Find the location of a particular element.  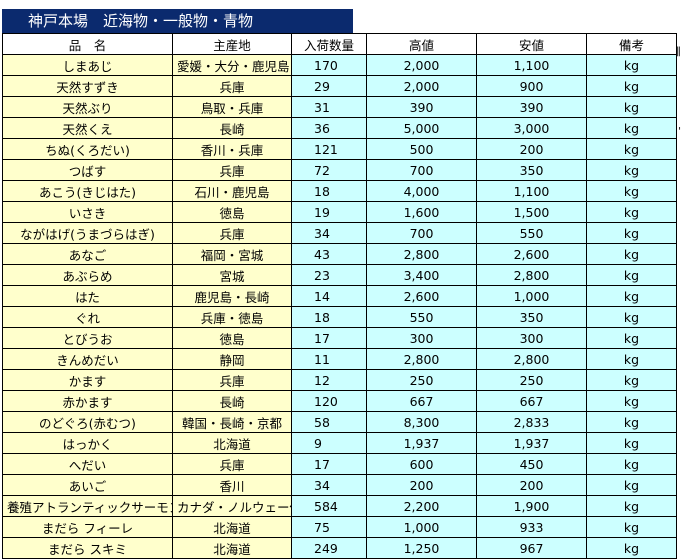

high-price-cell: 1,000 is located at coordinates (421, 527).